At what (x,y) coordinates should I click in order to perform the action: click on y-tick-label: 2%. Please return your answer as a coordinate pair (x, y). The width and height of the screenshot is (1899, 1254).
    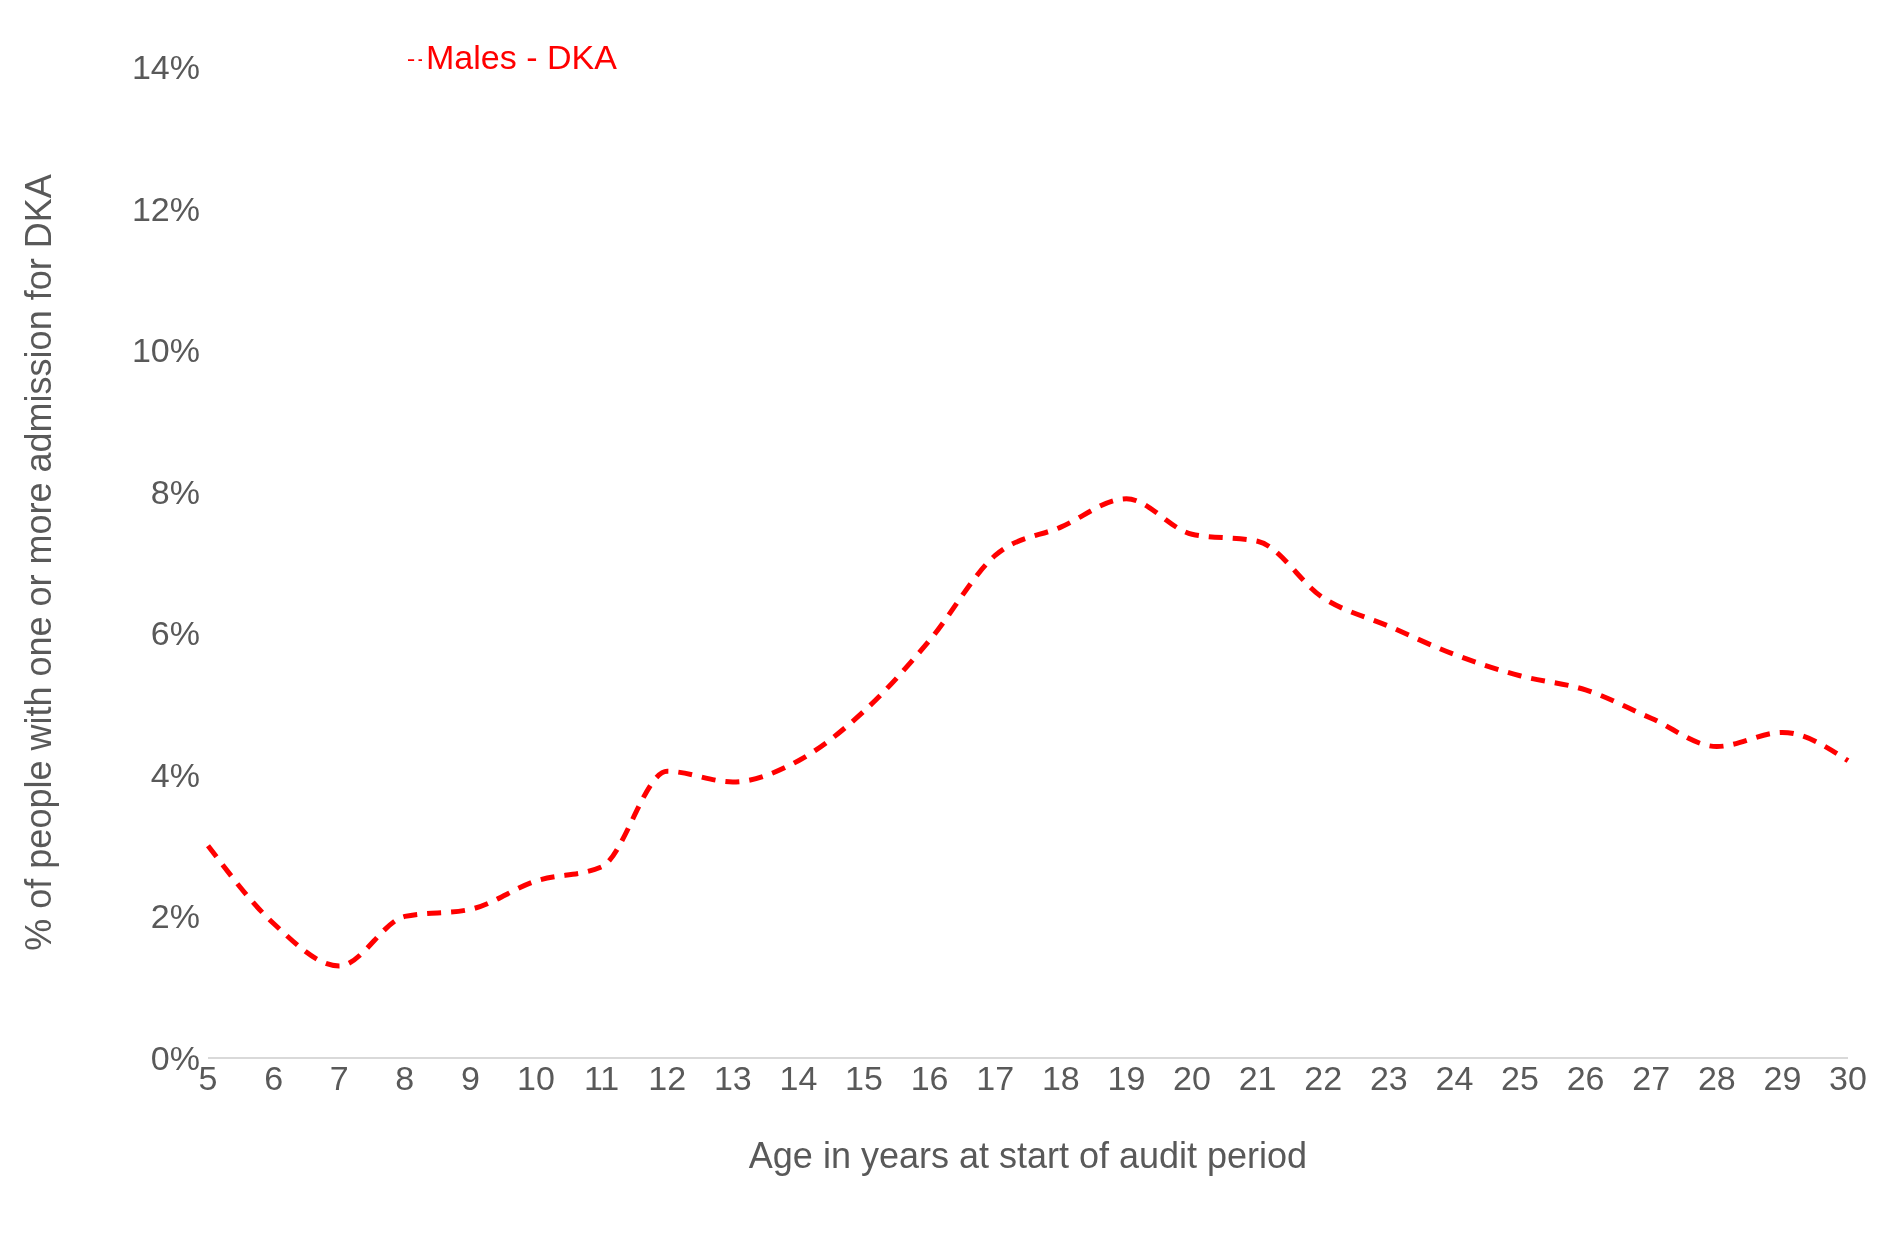
    Looking at the image, I should click on (175, 916).